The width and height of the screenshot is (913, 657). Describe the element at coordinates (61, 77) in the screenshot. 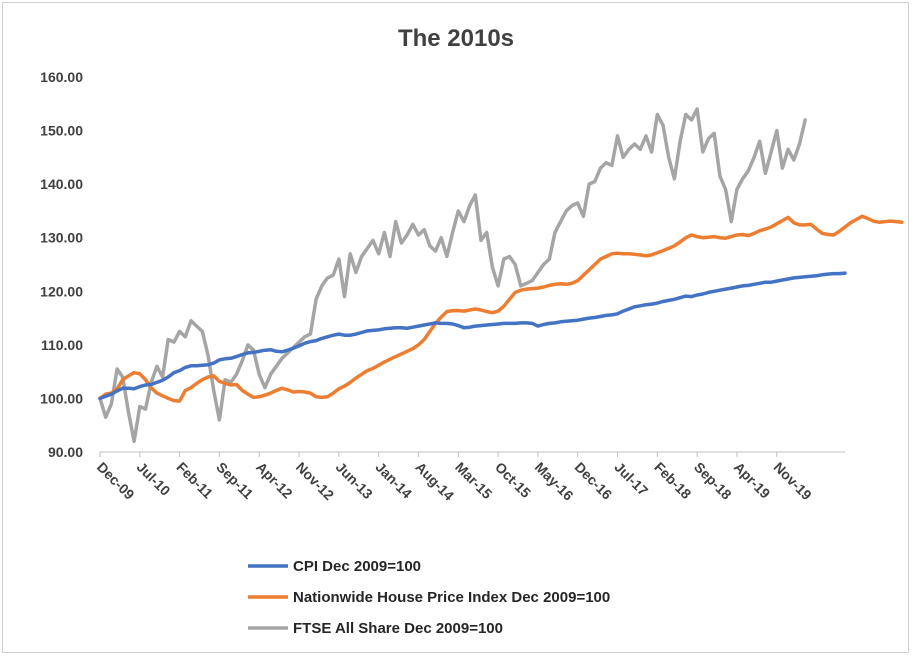

I see `y-tick-label: 160.00` at that location.